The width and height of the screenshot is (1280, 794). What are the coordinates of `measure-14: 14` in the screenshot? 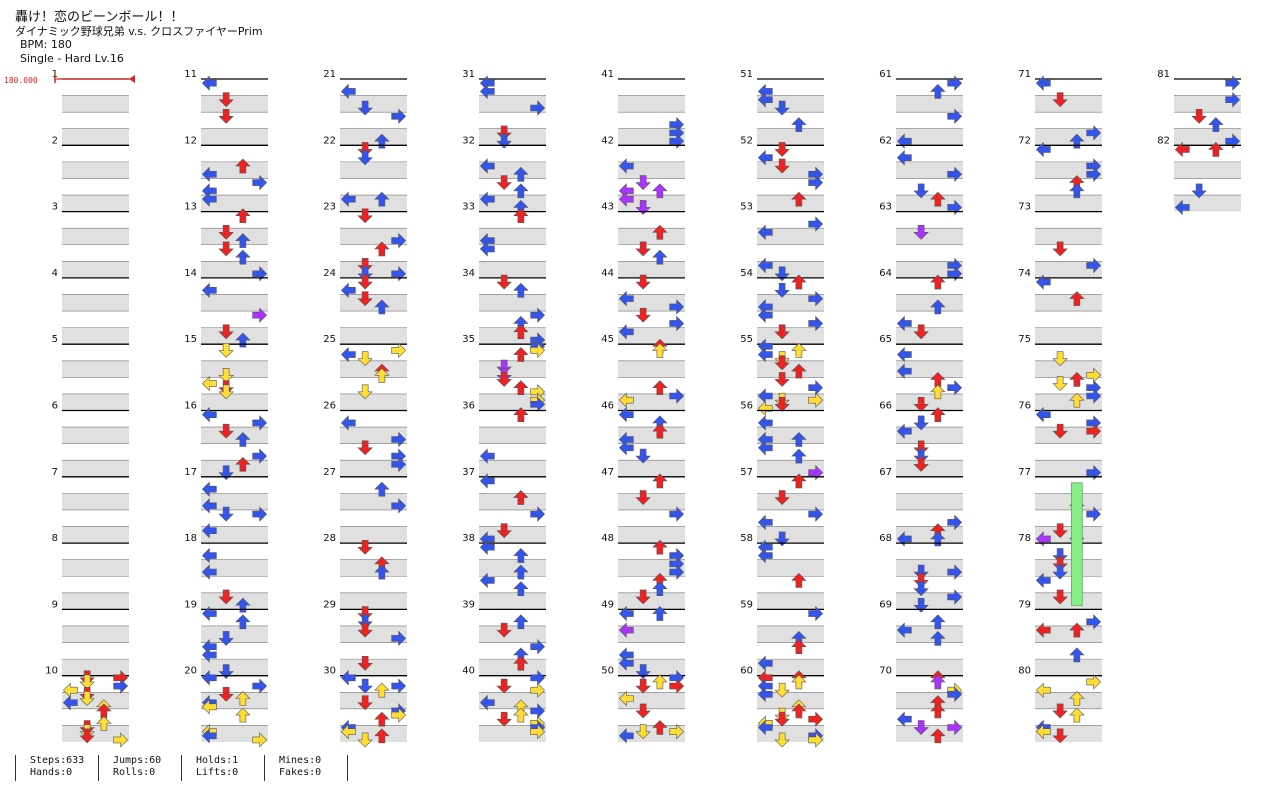 It's located at (226, 308).